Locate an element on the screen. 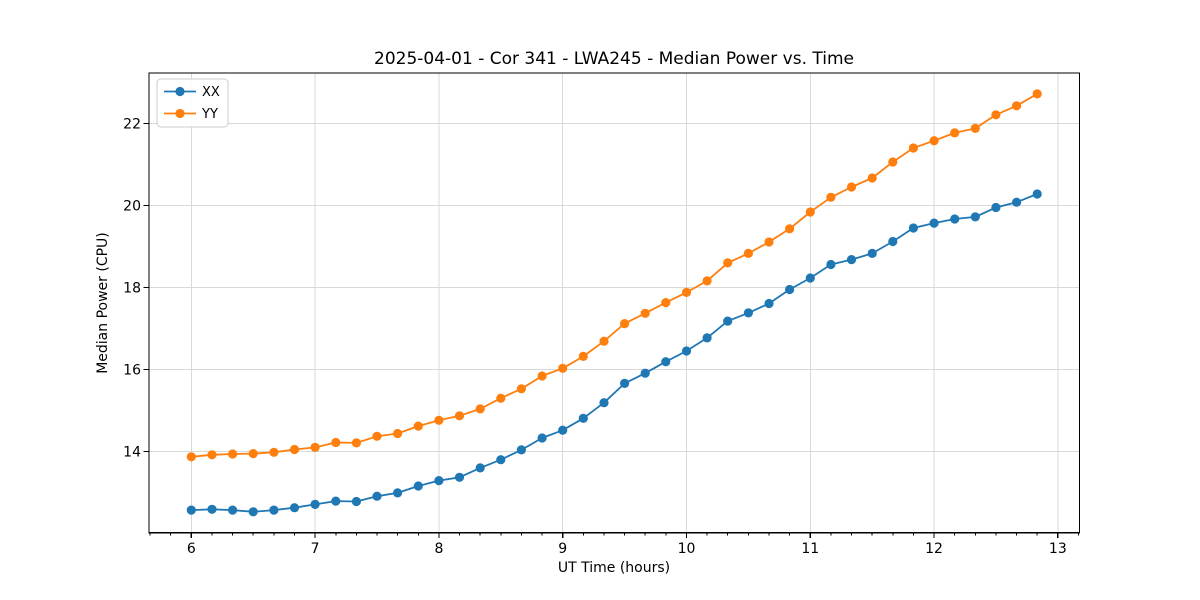  x-tick-label: 11 is located at coordinates (810, 549).